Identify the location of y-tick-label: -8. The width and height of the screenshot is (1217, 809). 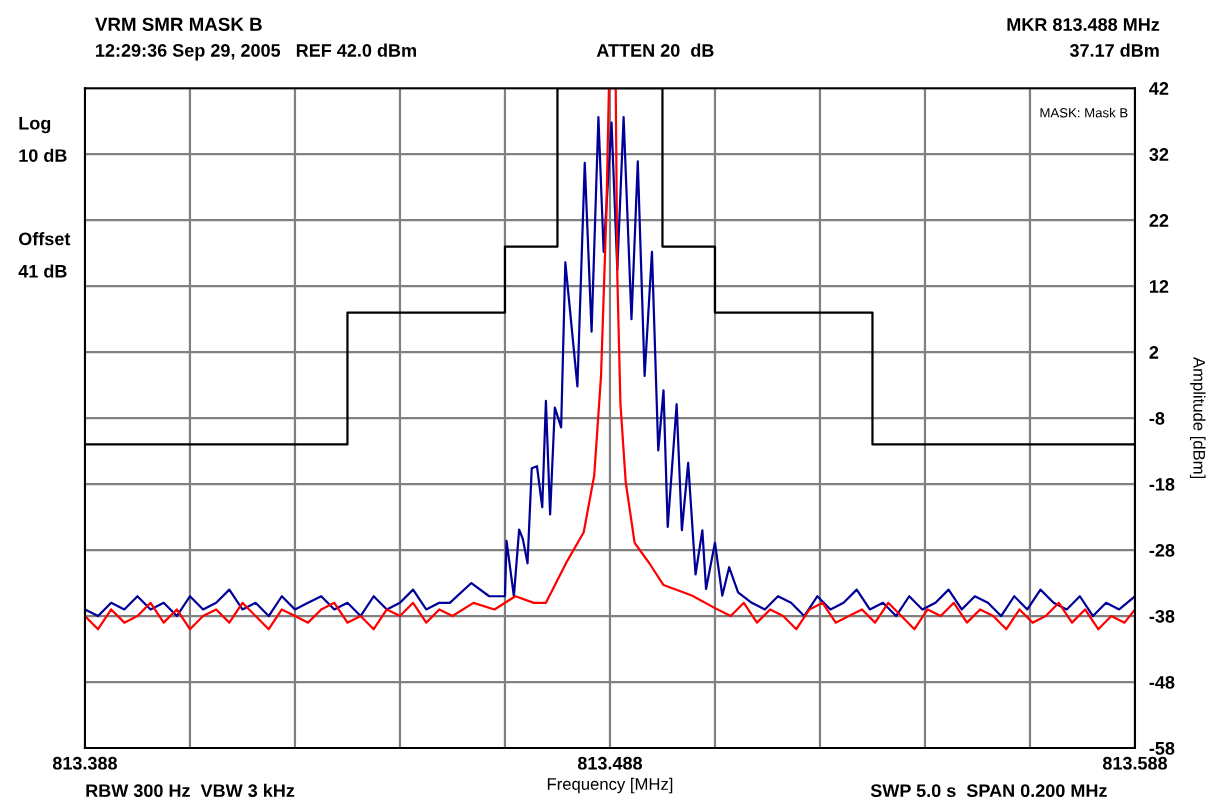
(1157, 418).